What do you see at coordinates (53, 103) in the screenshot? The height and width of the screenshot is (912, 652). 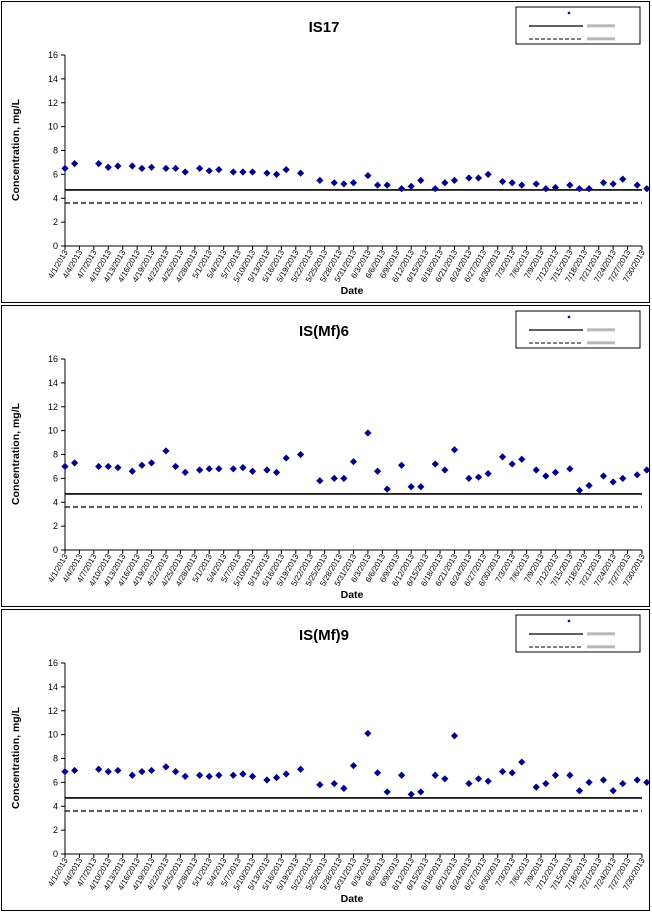 I see `y-tick-label: 12` at bounding box center [53, 103].